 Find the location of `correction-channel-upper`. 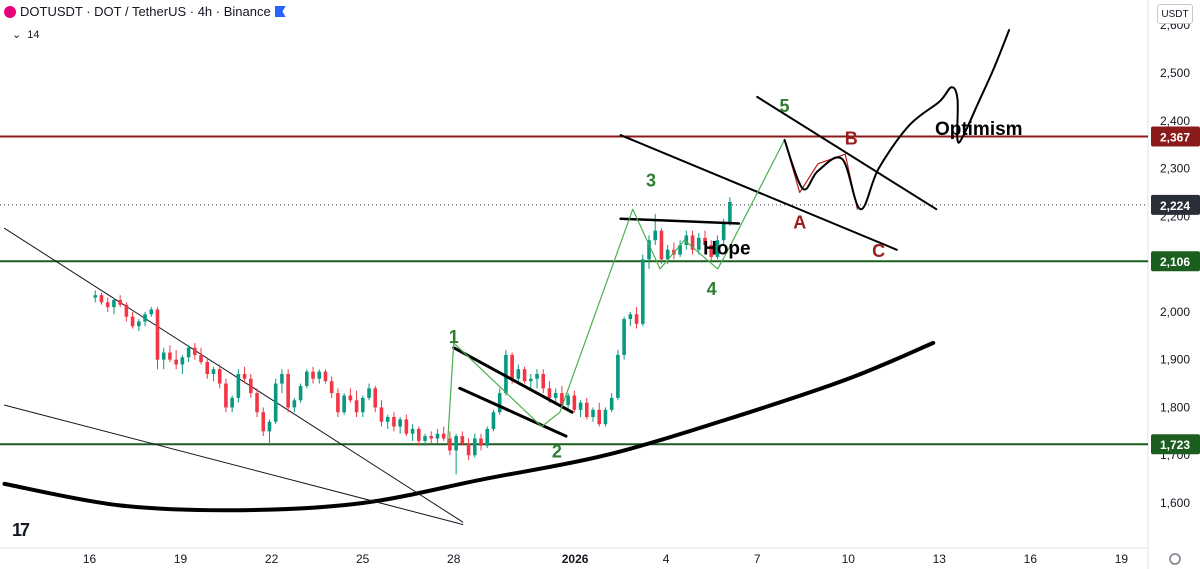

correction-channel-upper is located at coordinates (847, 153).